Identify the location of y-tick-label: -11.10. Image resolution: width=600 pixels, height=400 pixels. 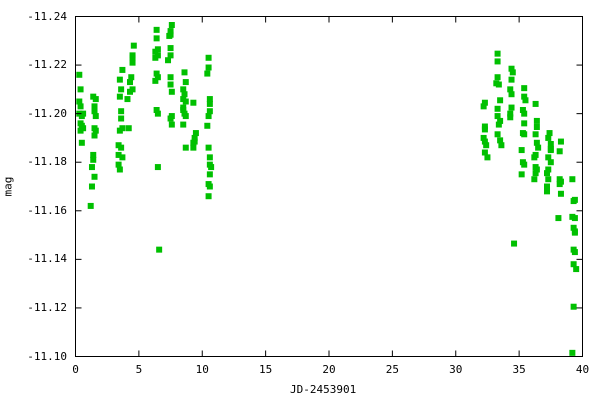
(47, 356).